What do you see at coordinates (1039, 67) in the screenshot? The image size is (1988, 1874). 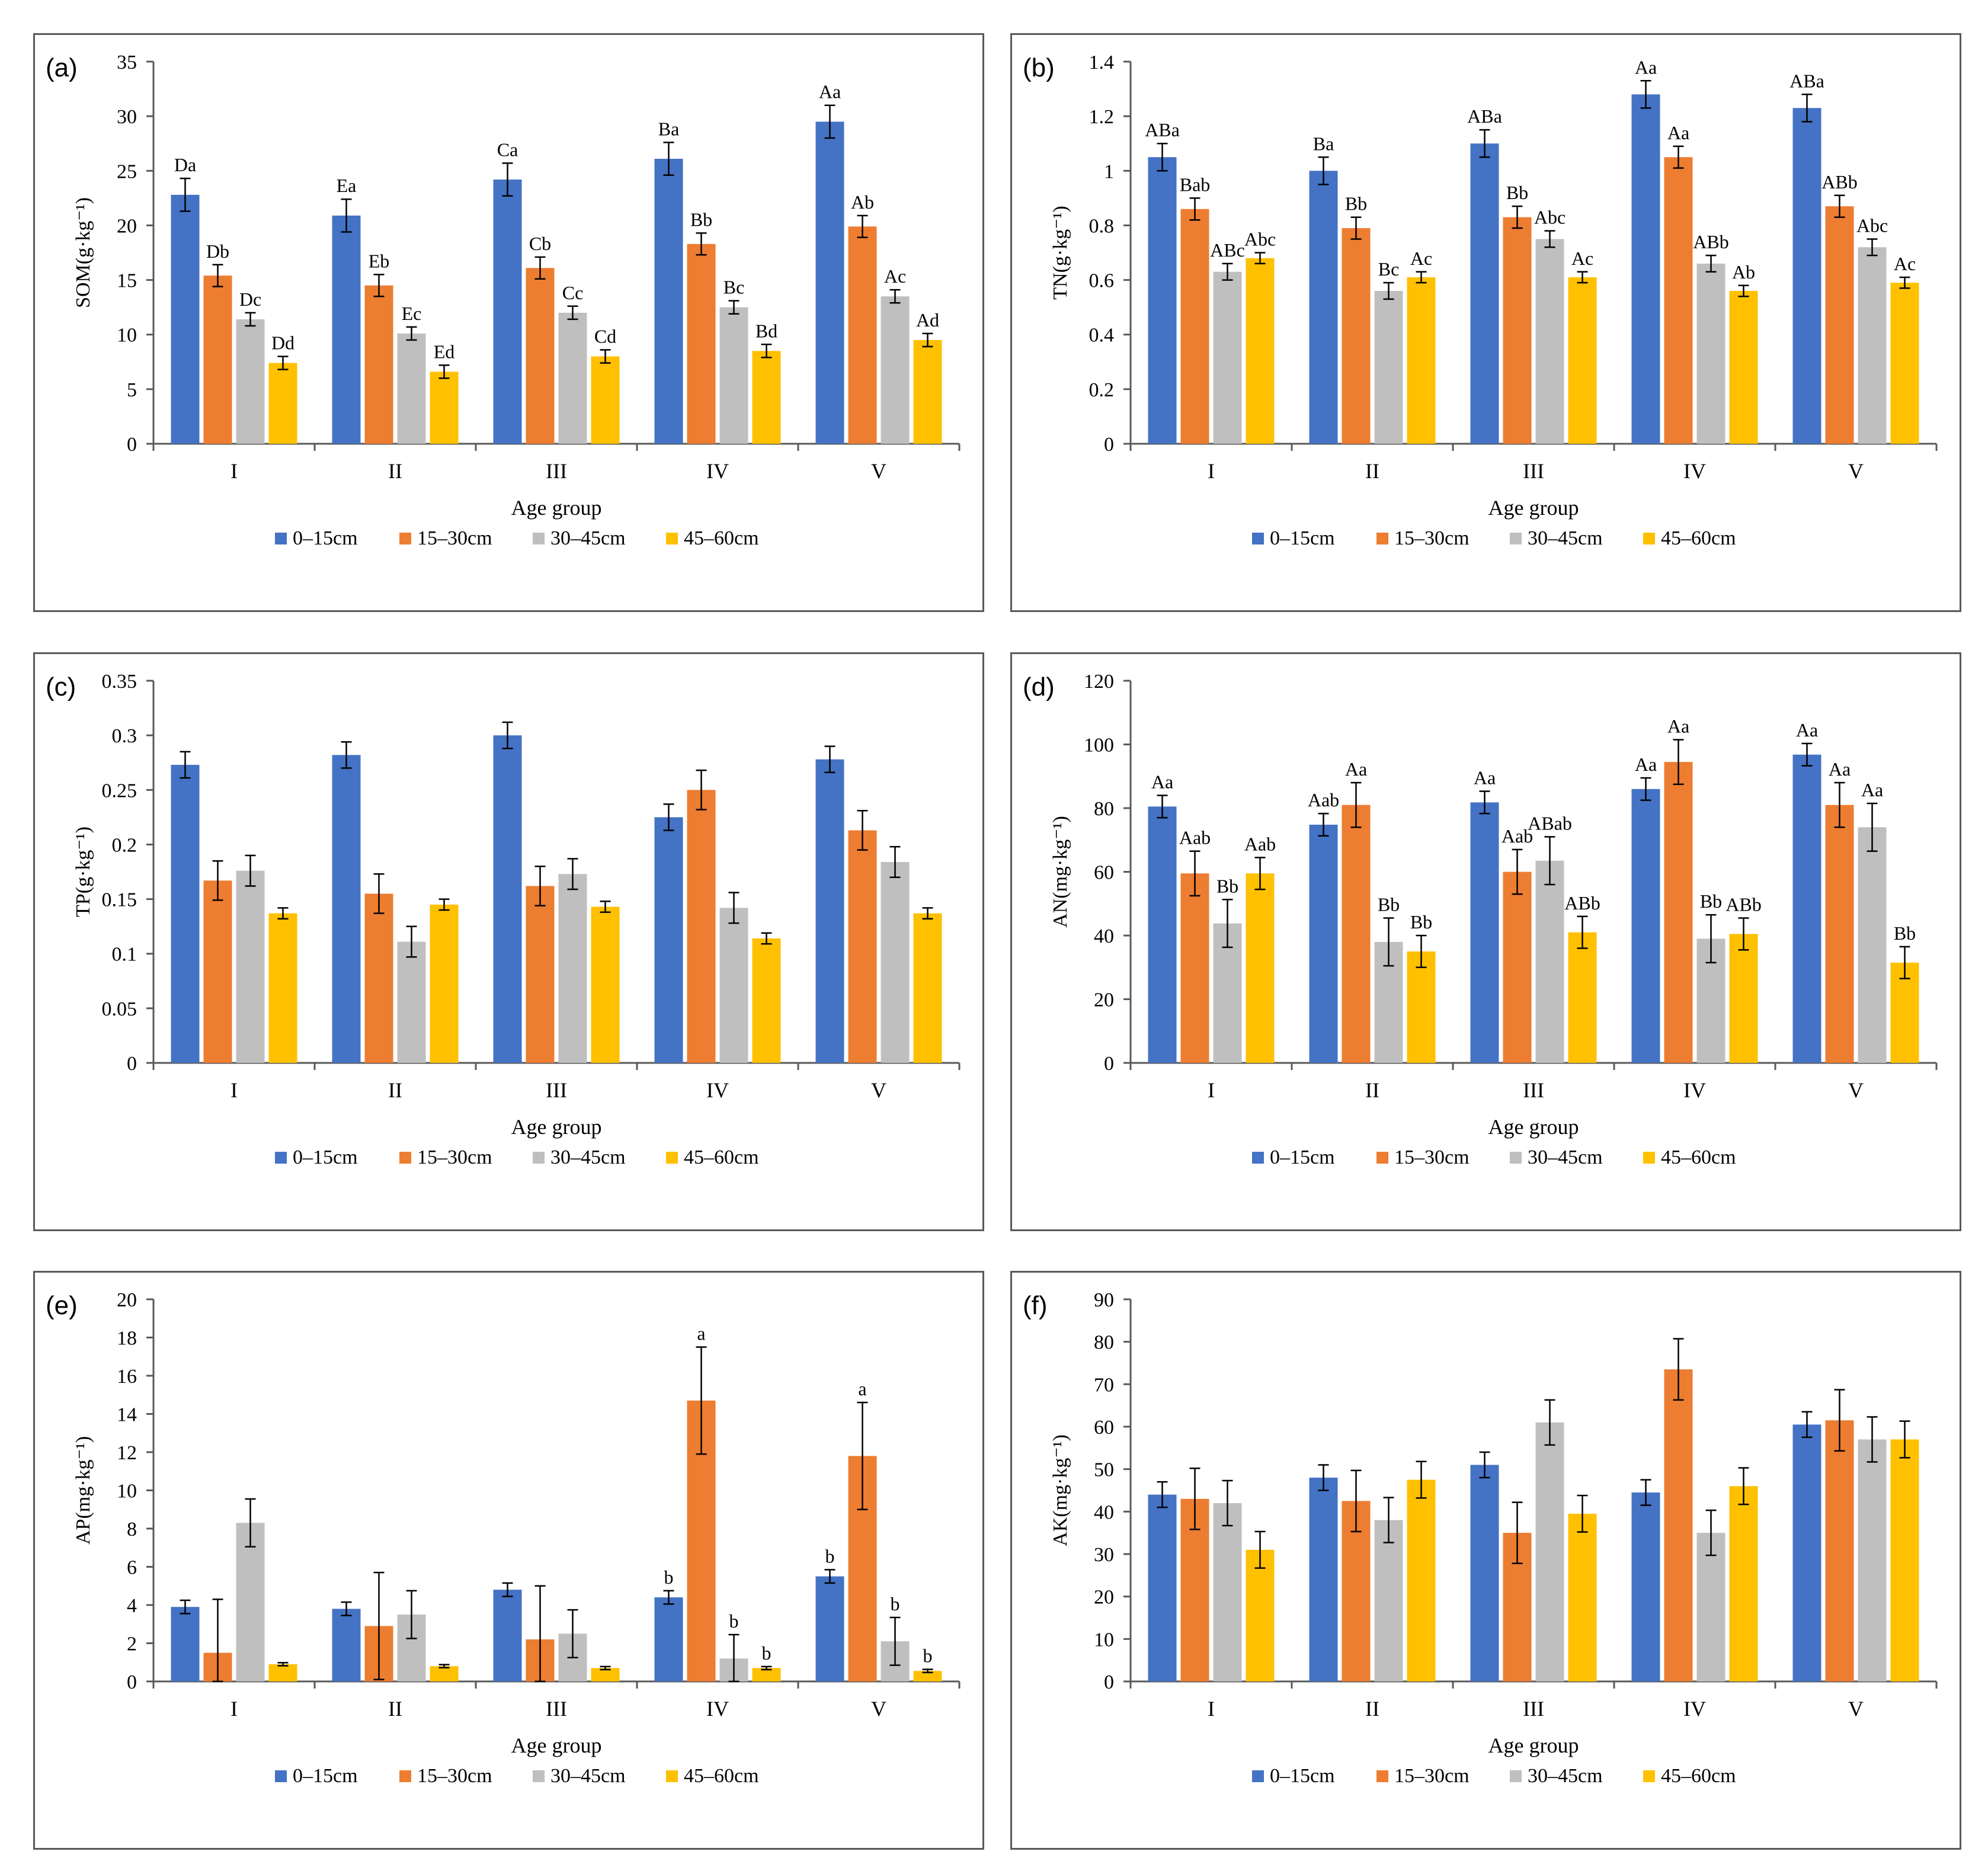 I see `panel-label: (b)` at bounding box center [1039, 67].